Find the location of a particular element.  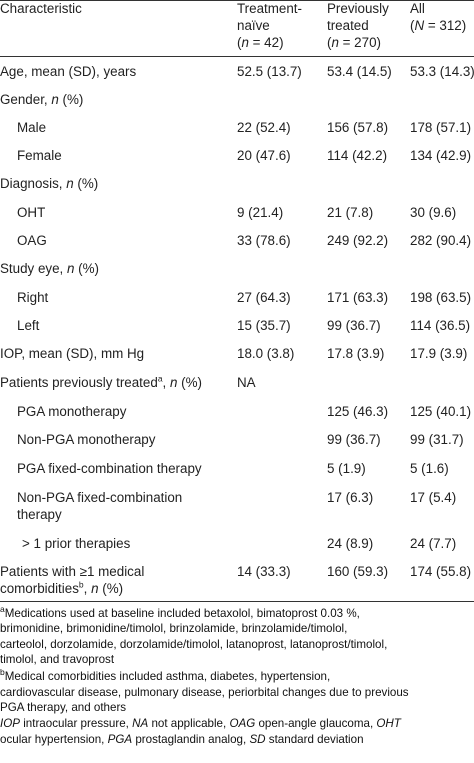

header-treatment-naive-line2: naïve is located at coordinates (253, 25).